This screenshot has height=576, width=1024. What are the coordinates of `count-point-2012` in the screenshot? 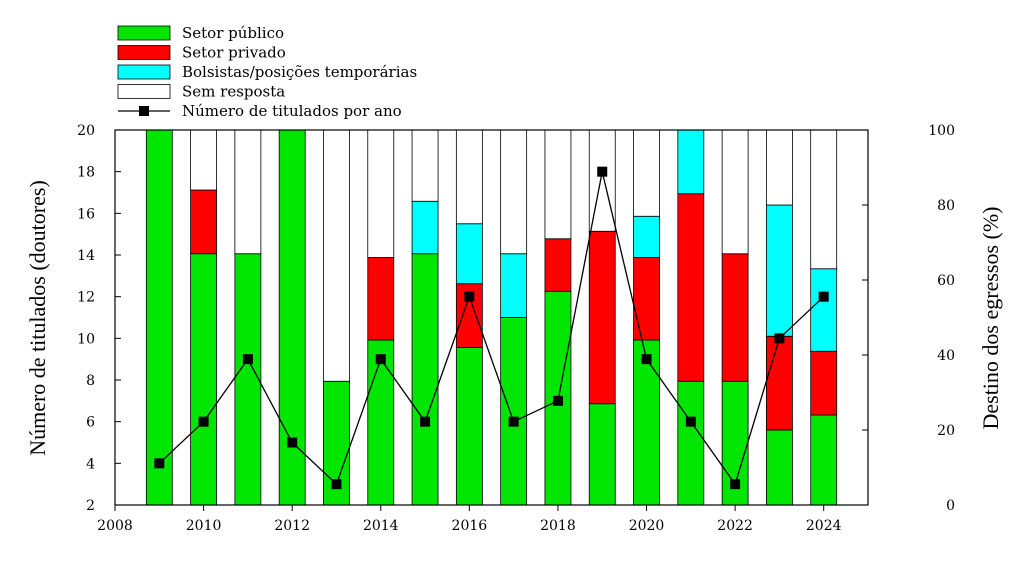 It's located at (292, 442).